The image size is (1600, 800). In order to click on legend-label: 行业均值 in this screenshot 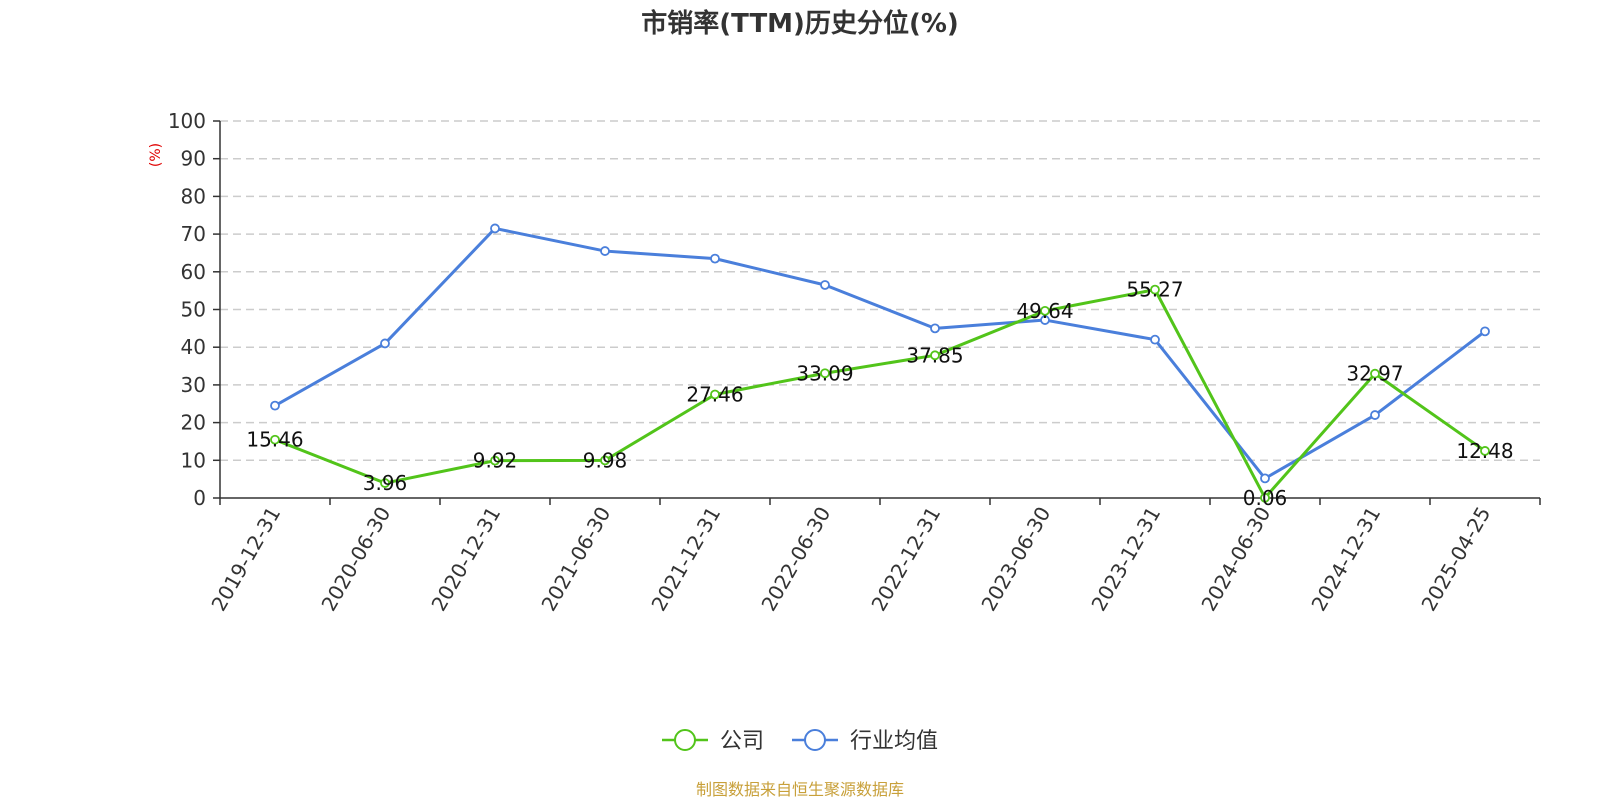, I will do `click(894, 741)`.